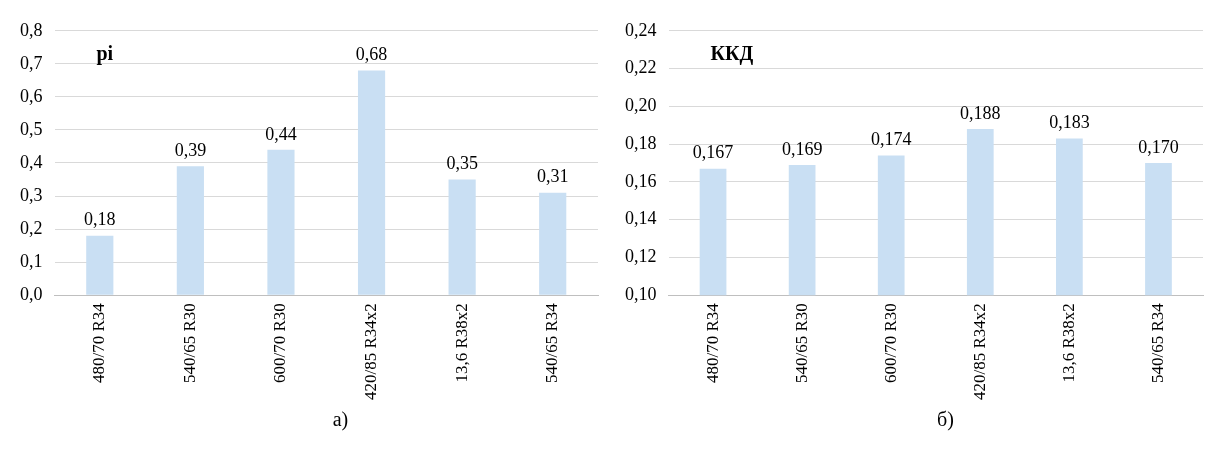 The width and height of the screenshot is (1226, 461). I want to click on y-tick-label: 0,8, so click(31, 29).